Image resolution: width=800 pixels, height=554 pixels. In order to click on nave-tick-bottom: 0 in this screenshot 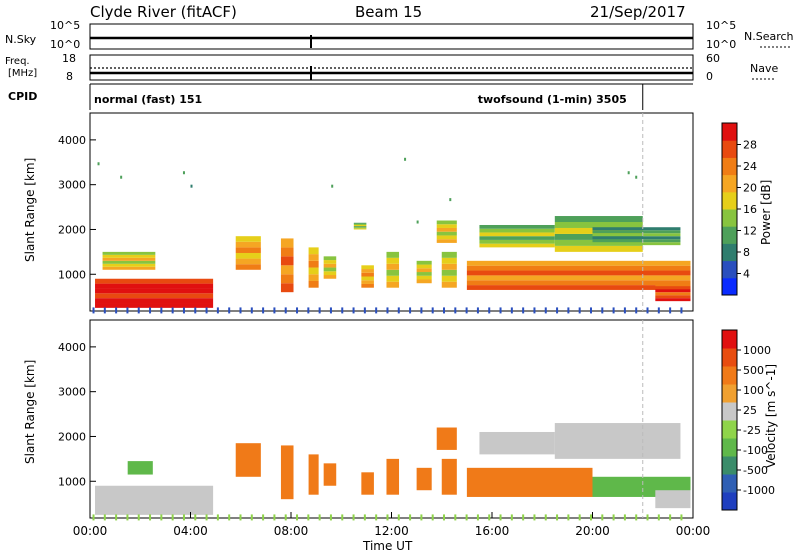, I will do `click(709, 76)`.